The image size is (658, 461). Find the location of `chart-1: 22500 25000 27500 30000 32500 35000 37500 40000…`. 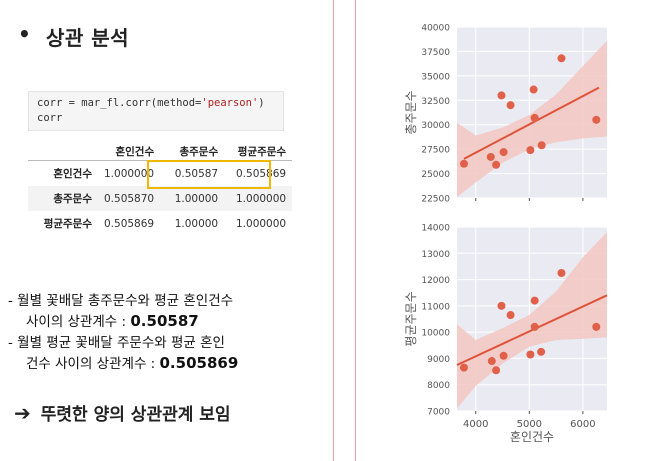

chart-1: 22500 25000 27500 30000 32500 35000 37500 40000… is located at coordinates (505, 114).